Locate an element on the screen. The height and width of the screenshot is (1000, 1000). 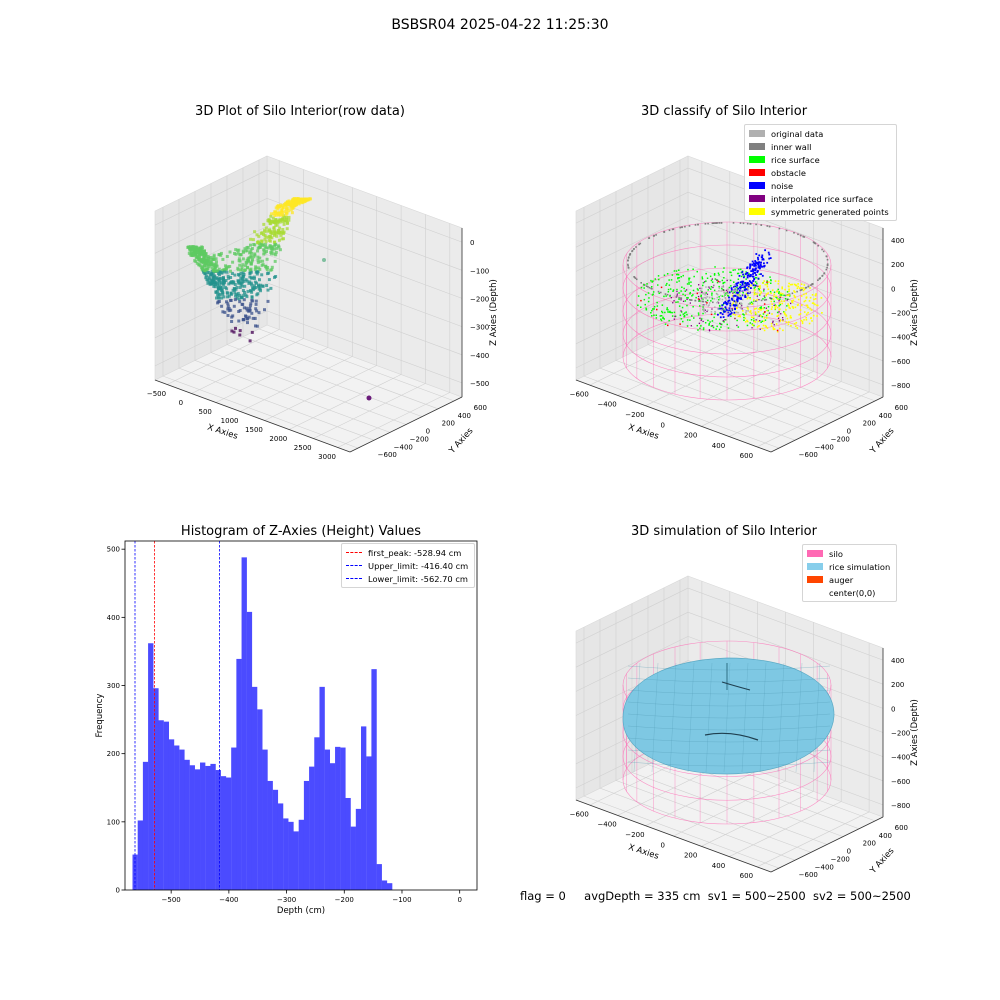
y-tick-label: 600 is located at coordinates (480, 408).